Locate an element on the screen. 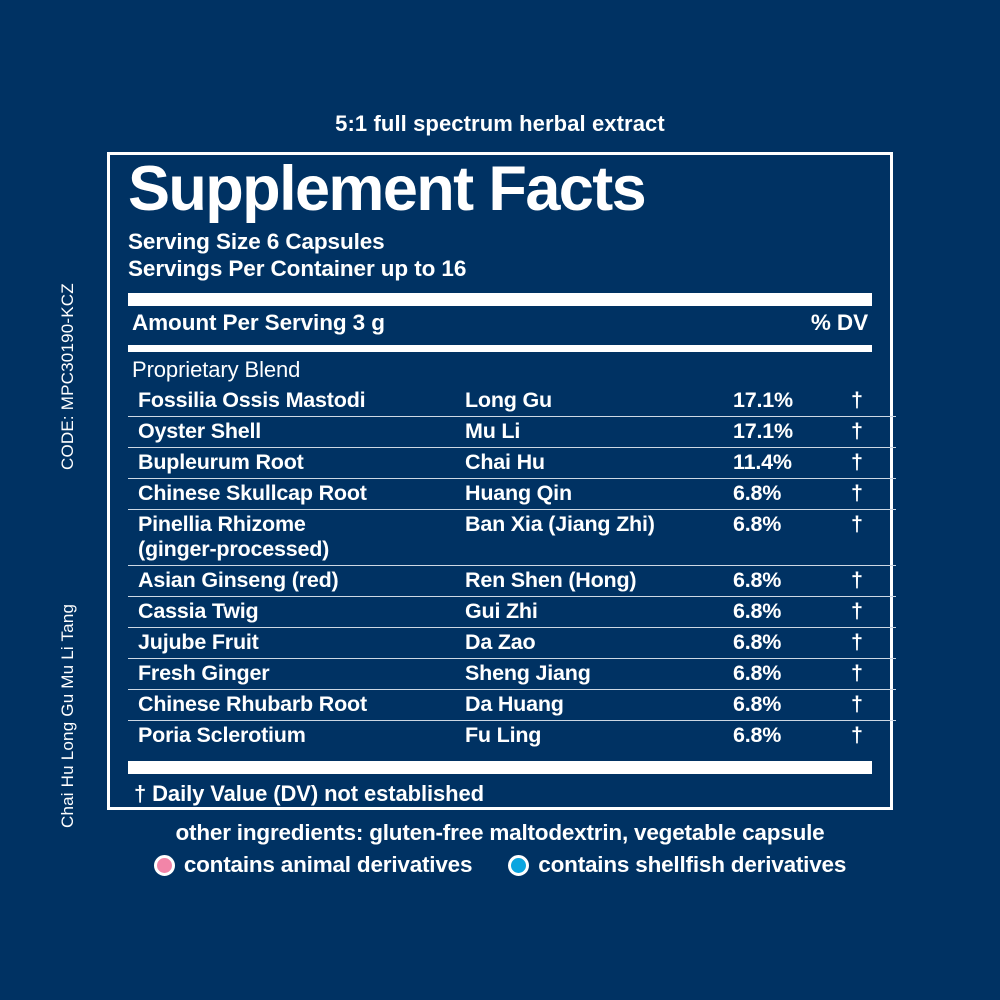 Image resolution: width=1000 pixels, height=1000 pixels. divider-medium is located at coordinates (500, 348).